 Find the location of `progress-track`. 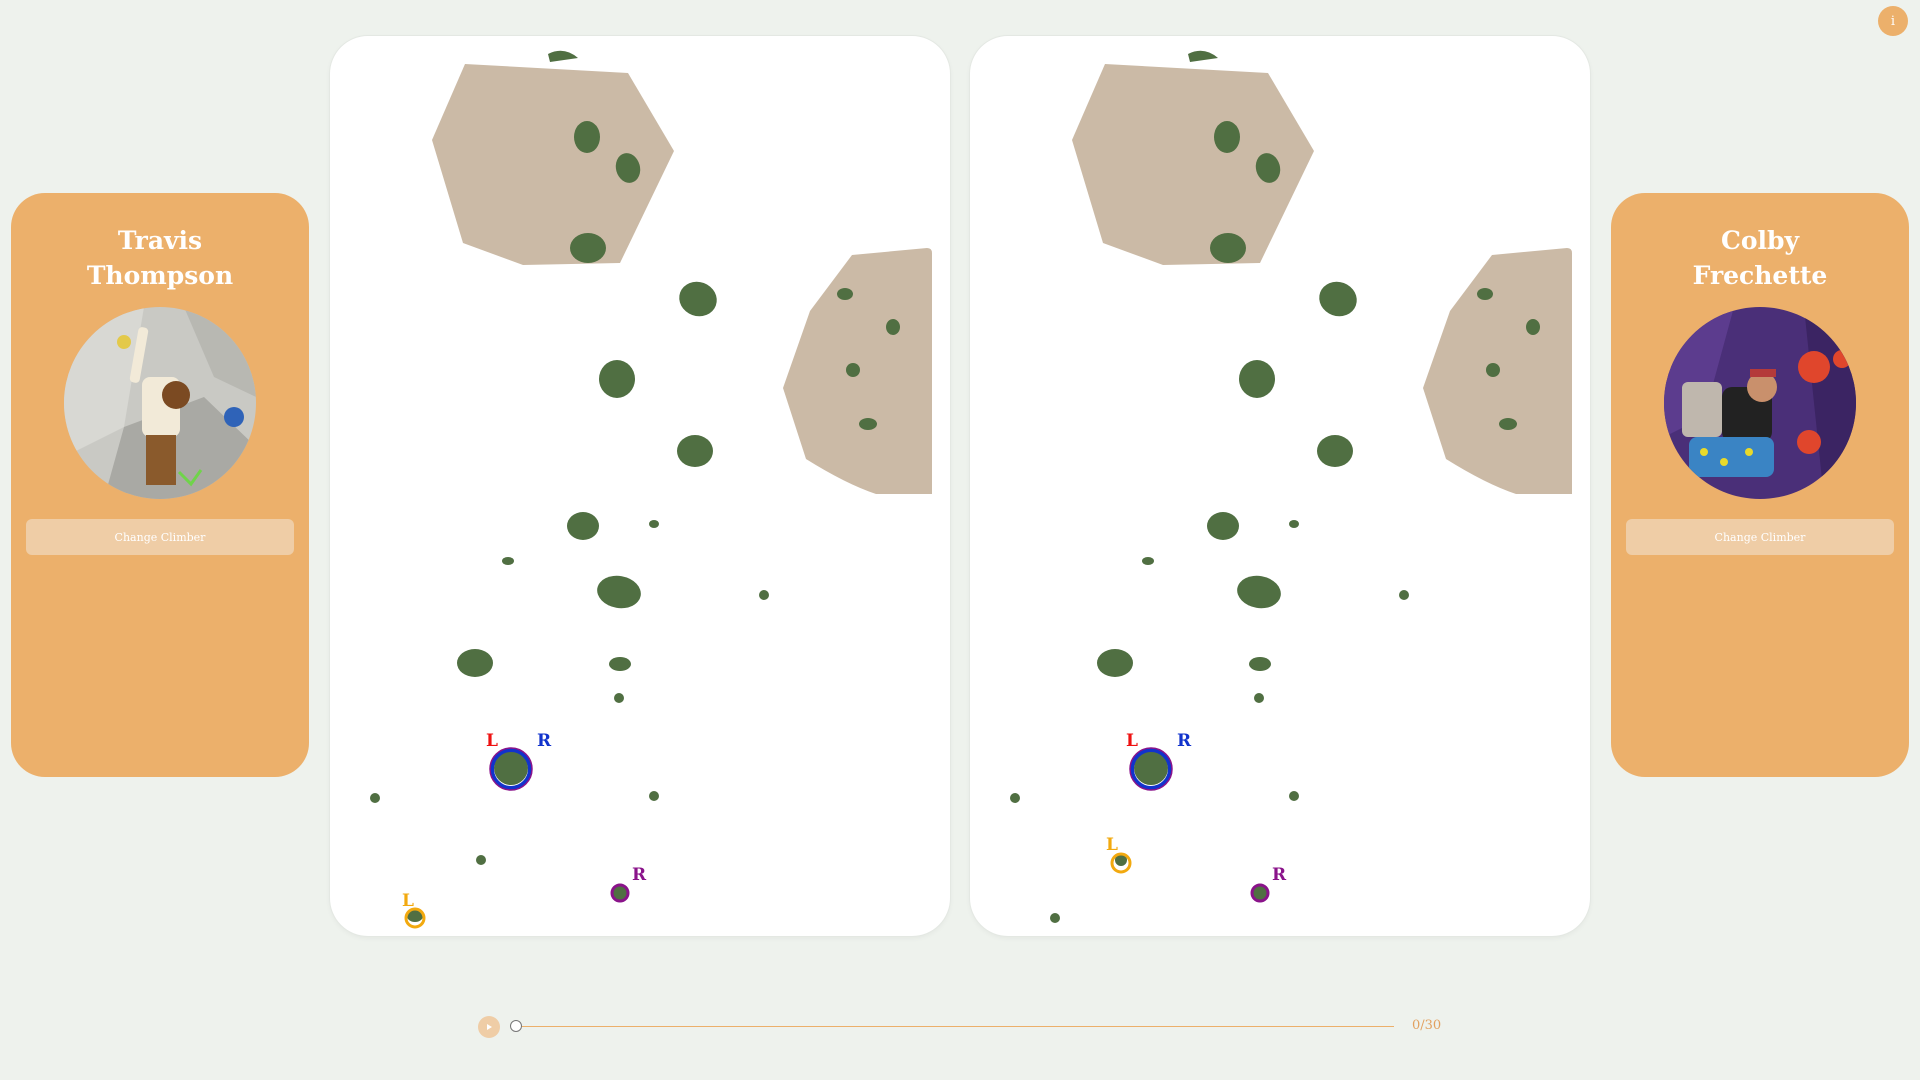

progress-track is located at coordinates (954, 1026).